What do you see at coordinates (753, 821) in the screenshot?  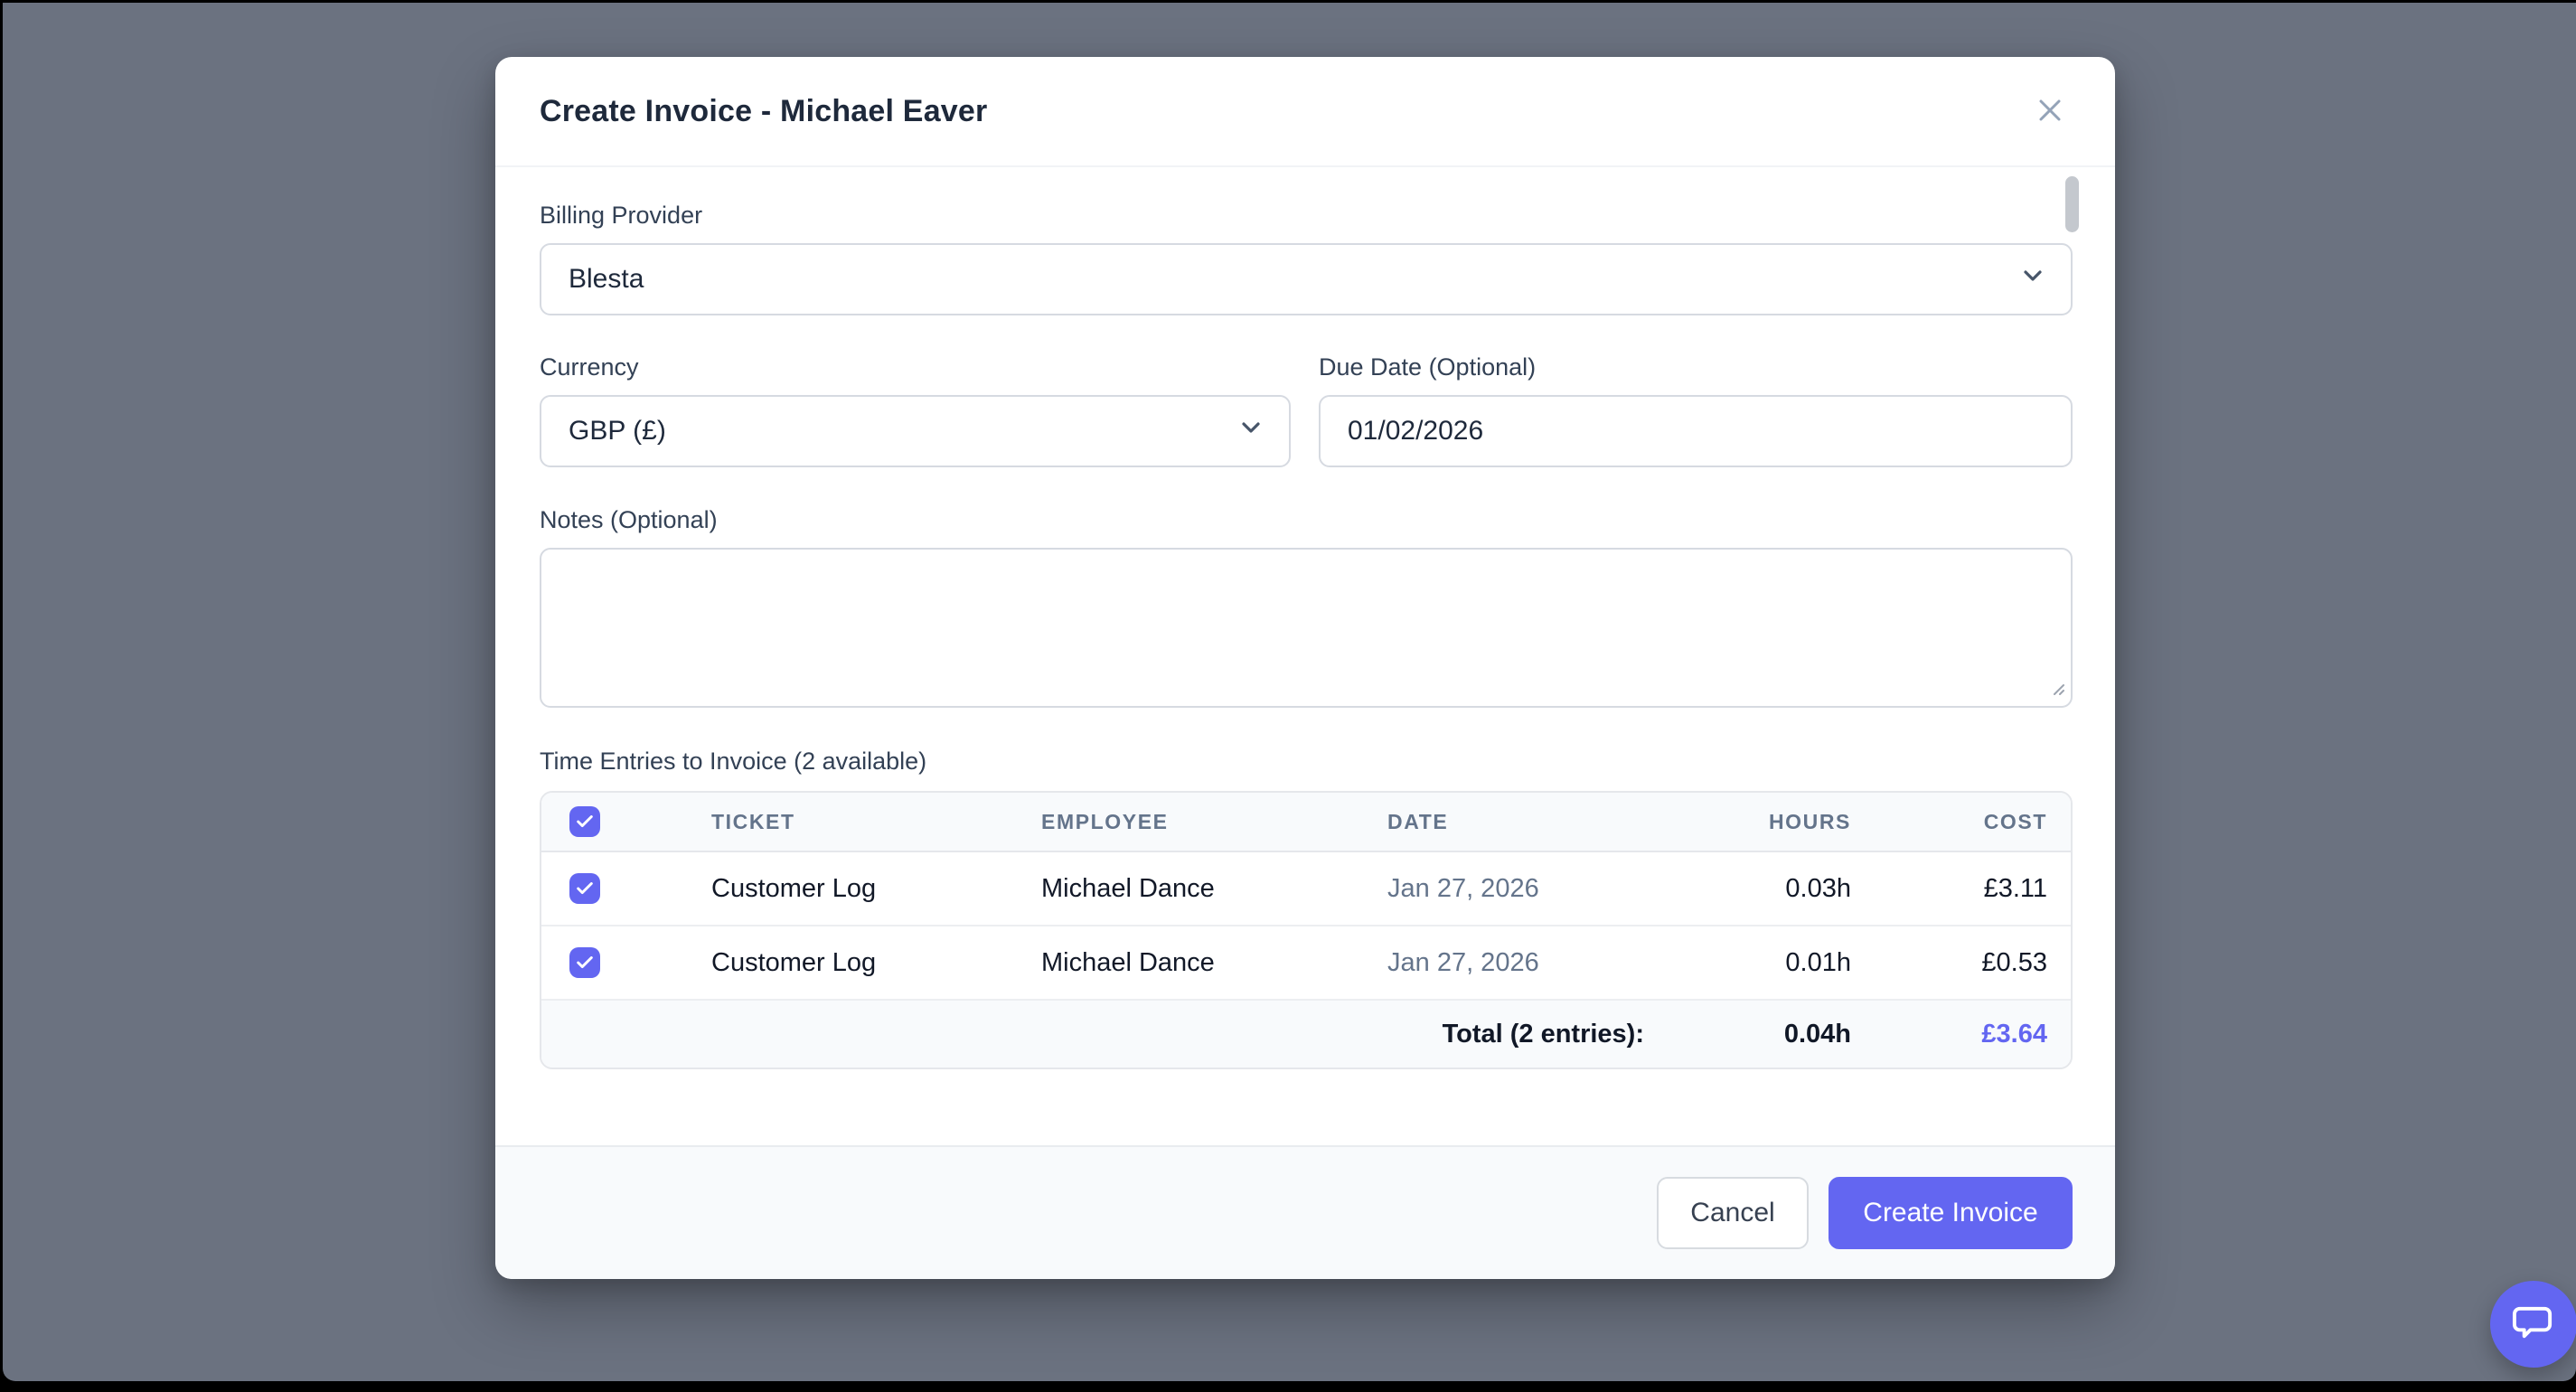 I see `column-header-ticket: Ticket` at bounding box center [753, 821].